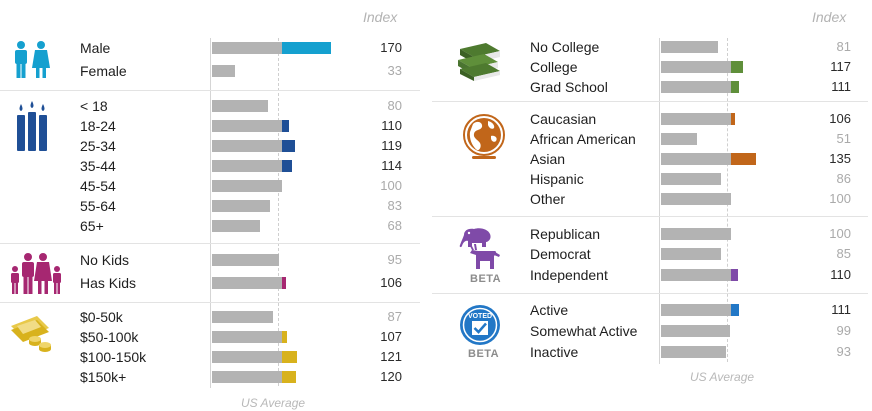  I want to click on category-label: 55-64, so click(98, 206).